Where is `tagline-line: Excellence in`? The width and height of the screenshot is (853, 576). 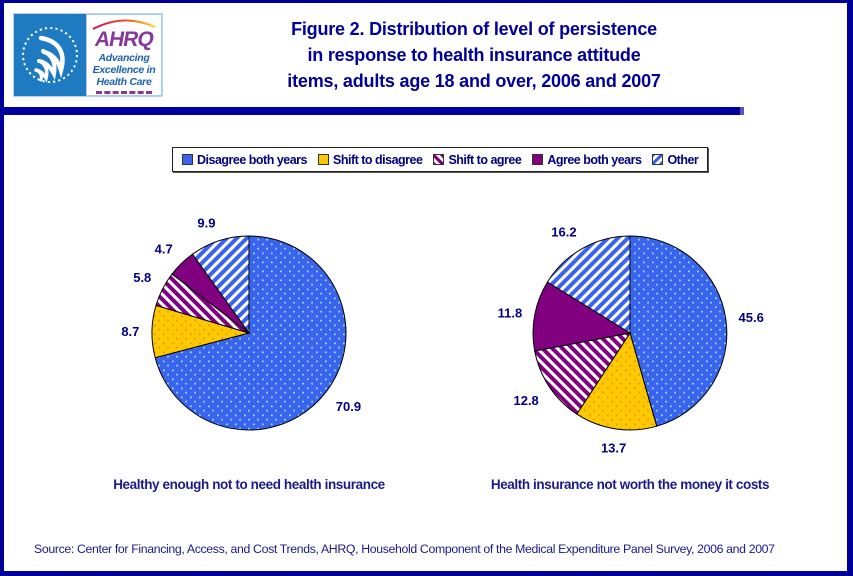 tagline-line: Excellence in is located at coordinates (124, 70).